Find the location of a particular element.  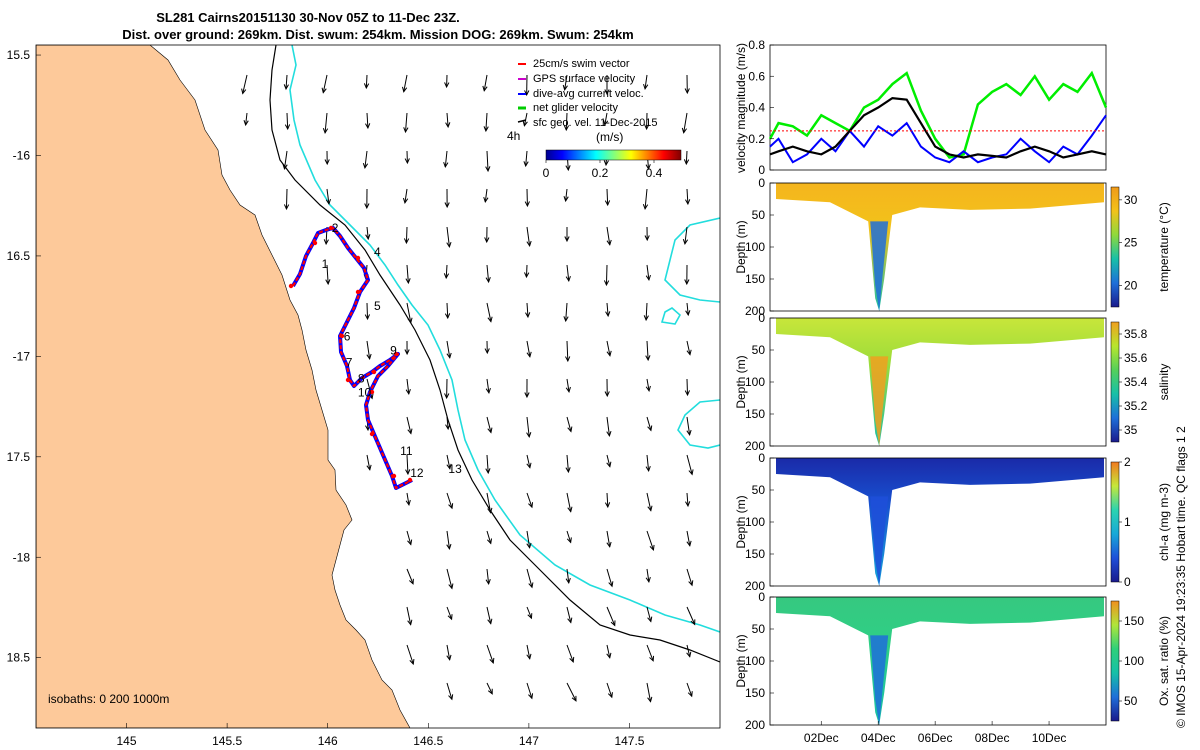

depth-tick-label: 150 is located at coordinates (755, 693).